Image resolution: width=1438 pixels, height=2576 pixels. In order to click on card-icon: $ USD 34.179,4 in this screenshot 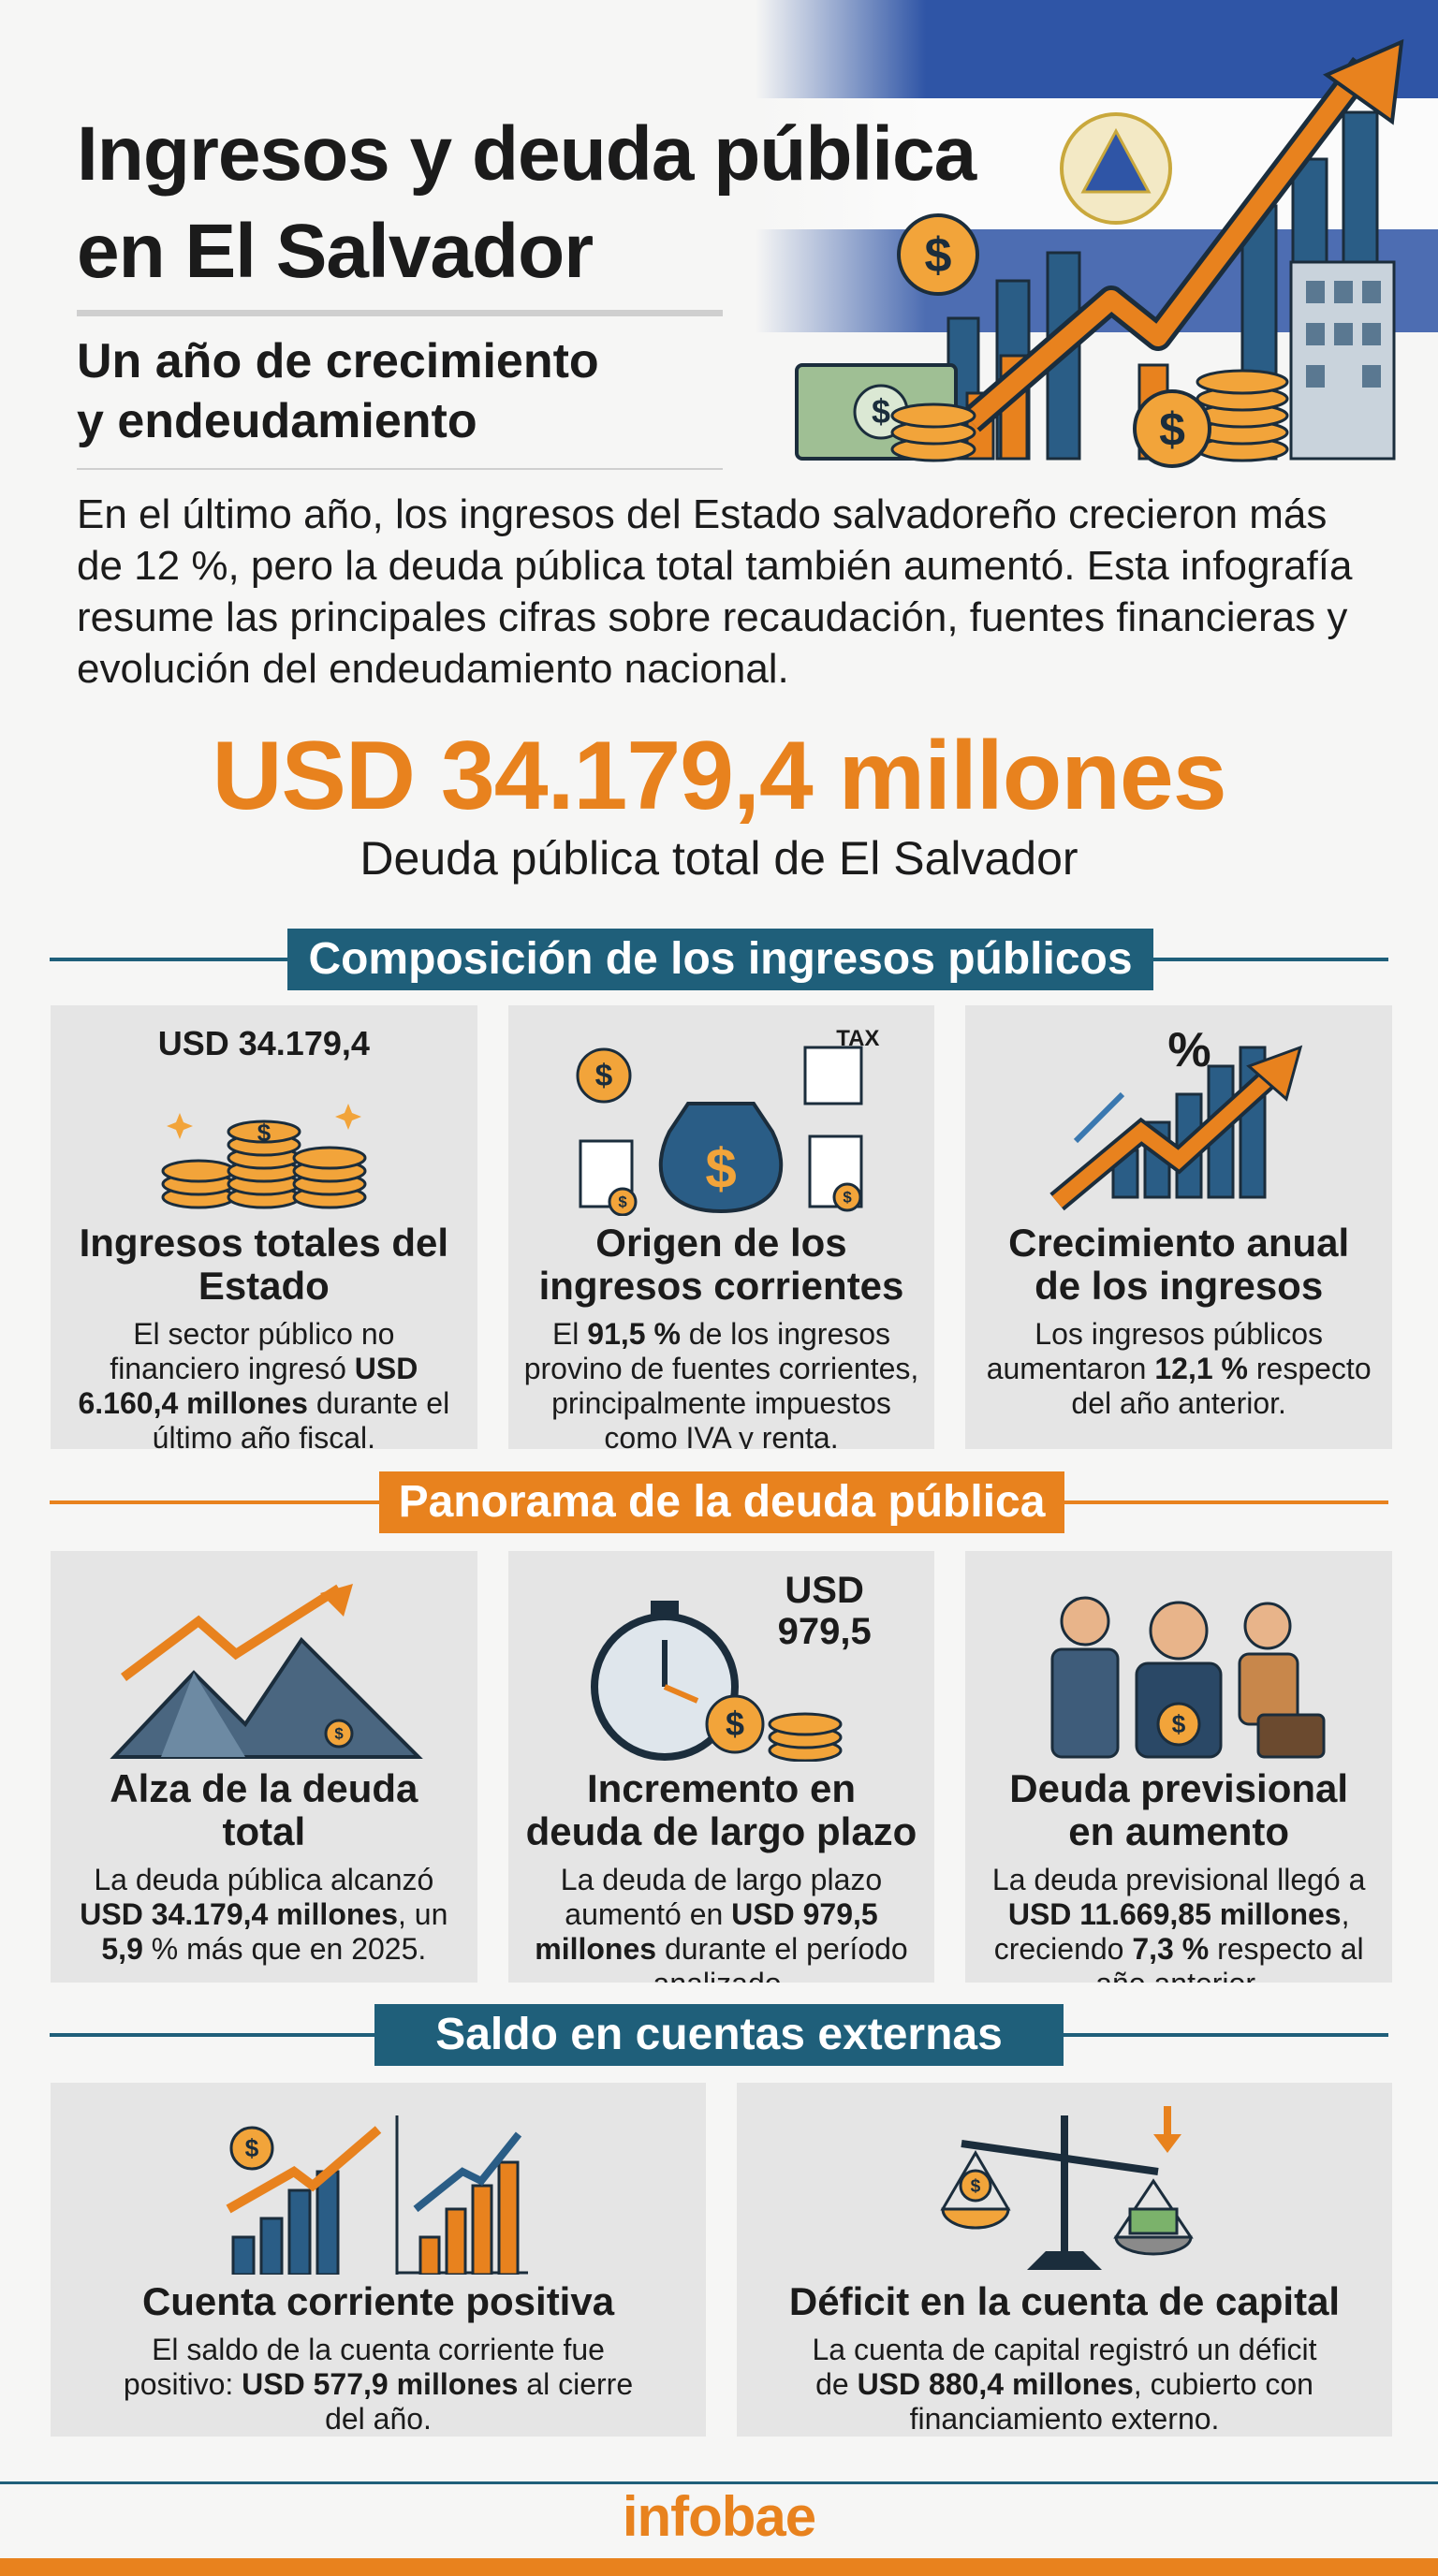, I will do `click(264, 1110)`.